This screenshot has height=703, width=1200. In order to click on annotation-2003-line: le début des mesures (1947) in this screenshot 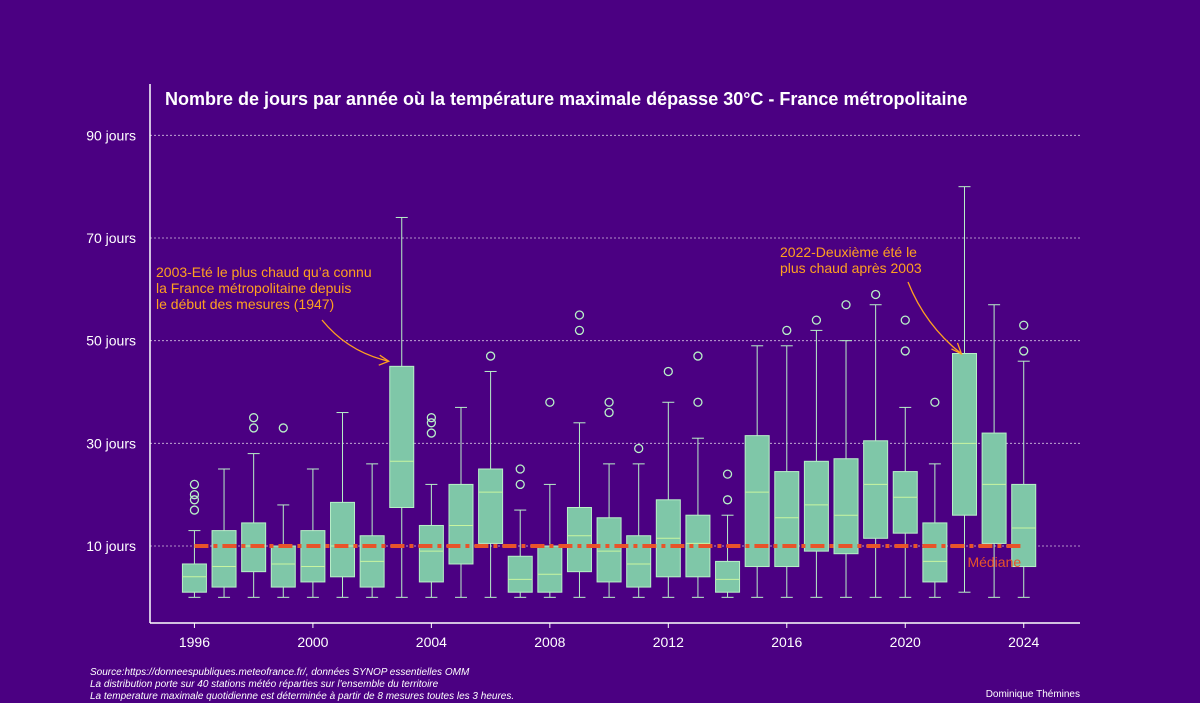, I will do `click(245, 304)`.